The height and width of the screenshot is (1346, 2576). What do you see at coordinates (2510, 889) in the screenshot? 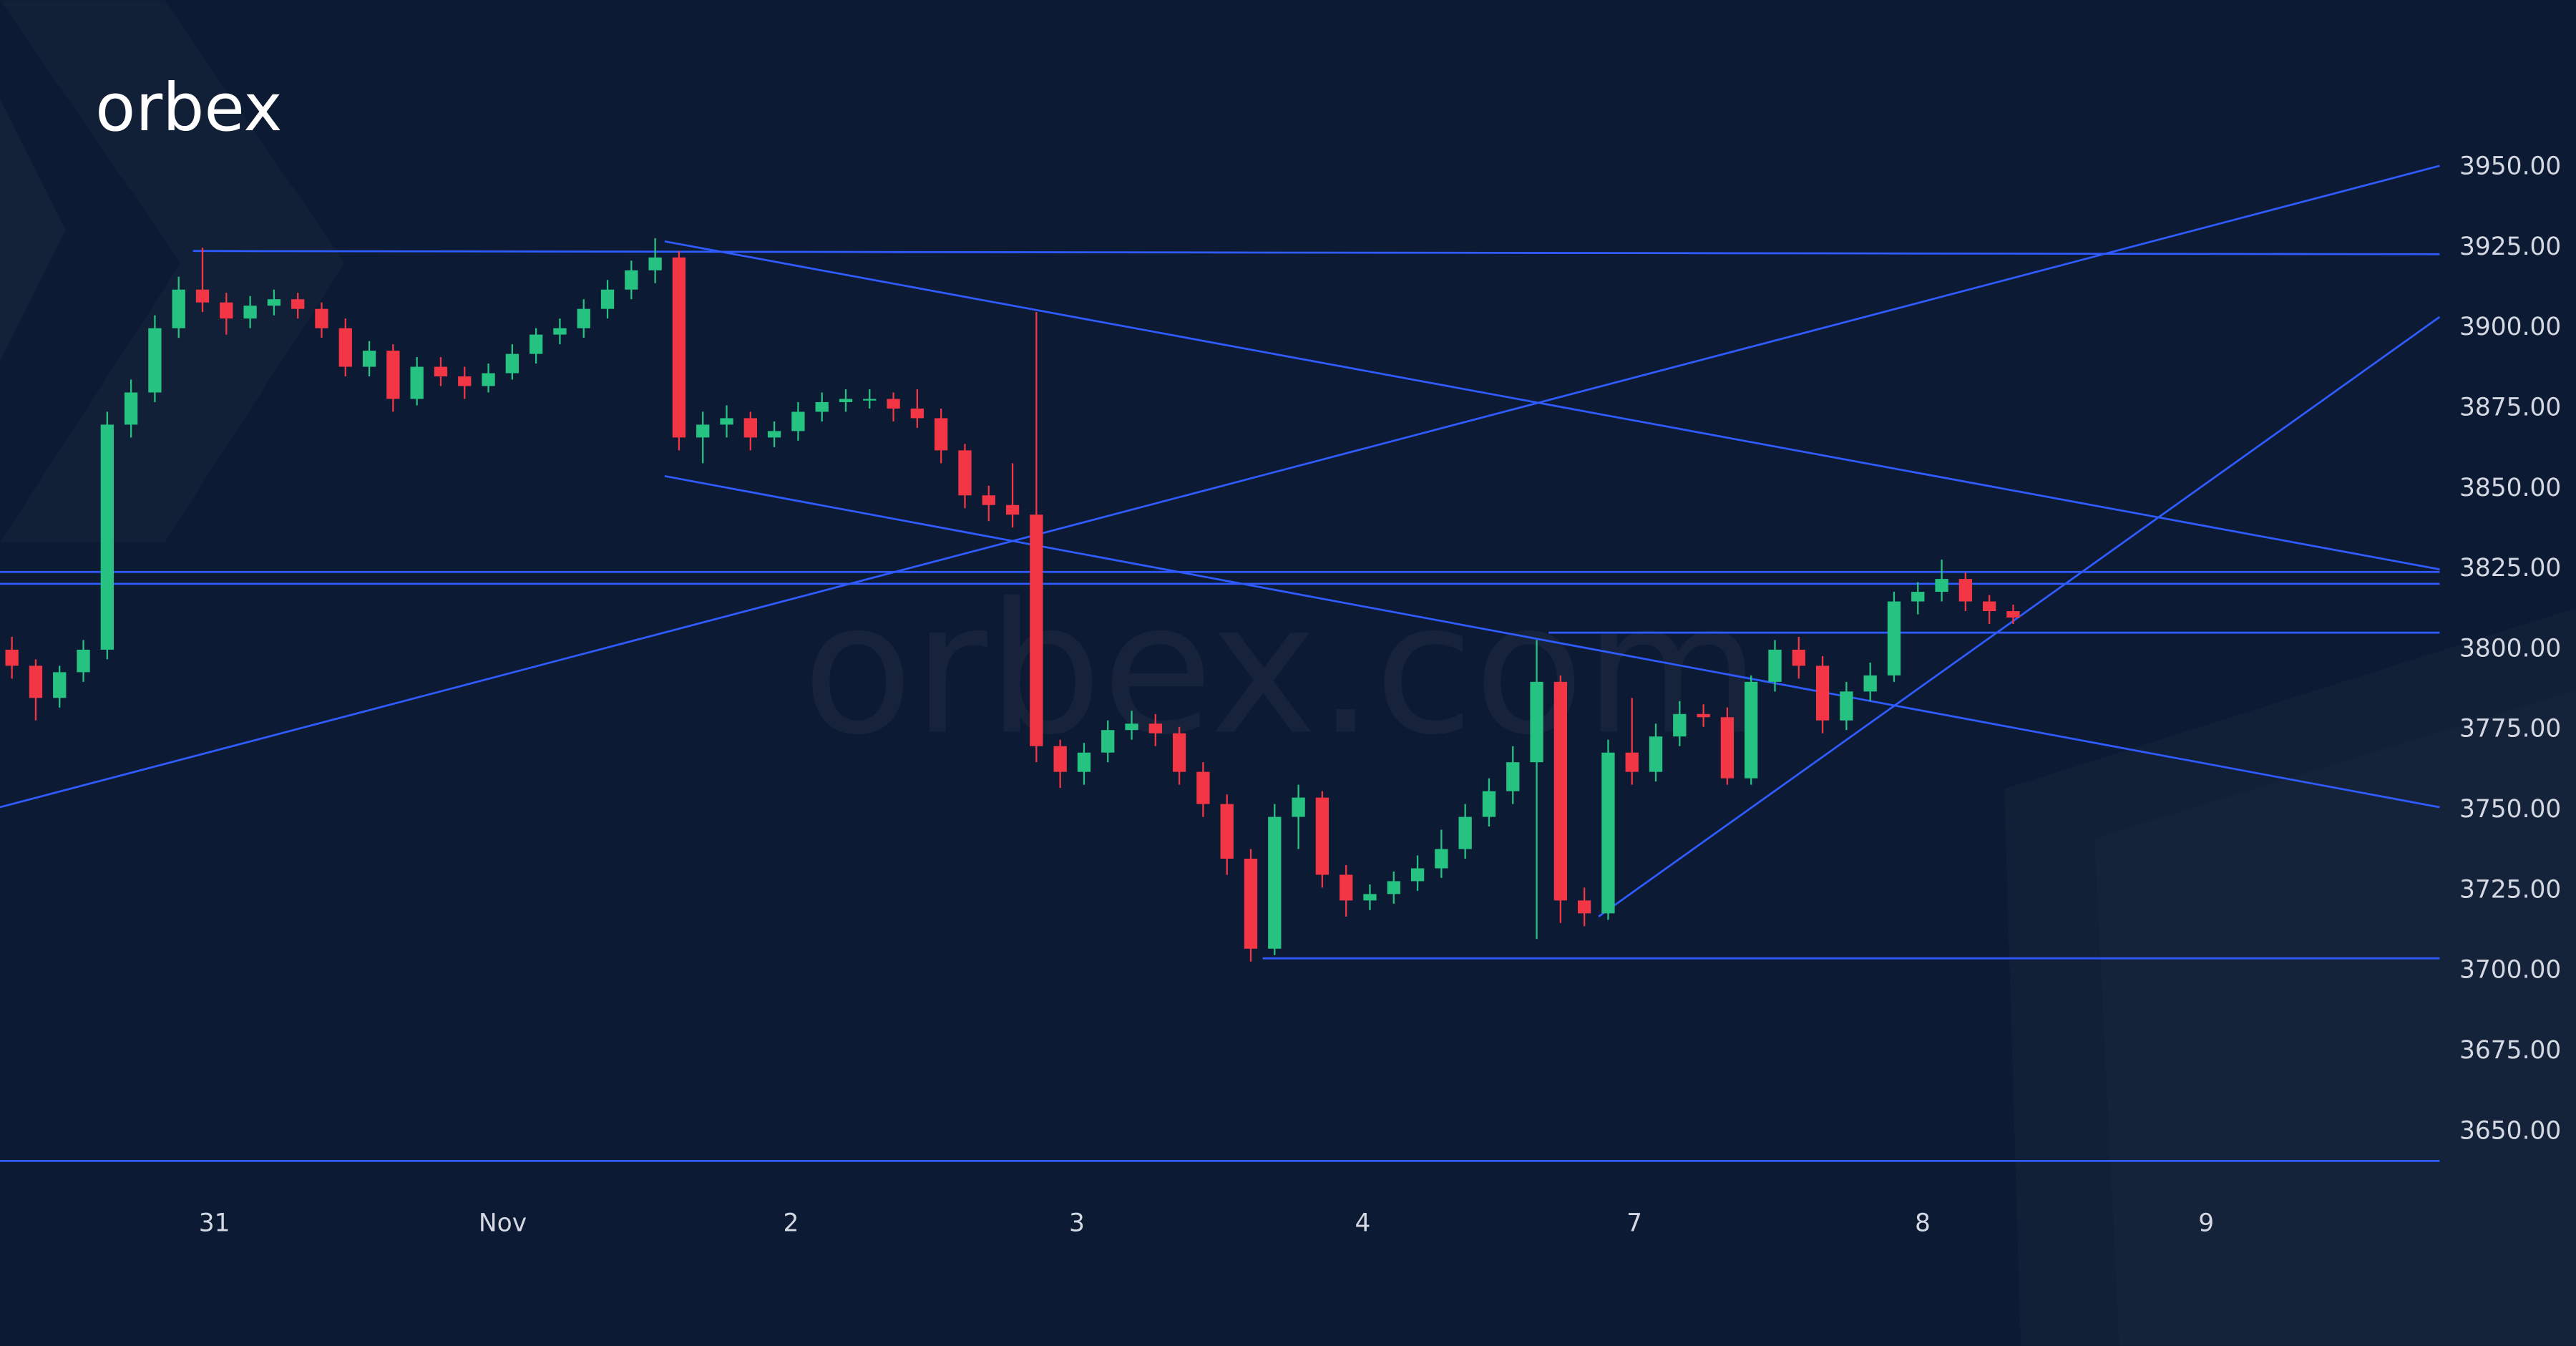
I see `y-tick-label: 3725.00` at bounding box center [2510, 889].